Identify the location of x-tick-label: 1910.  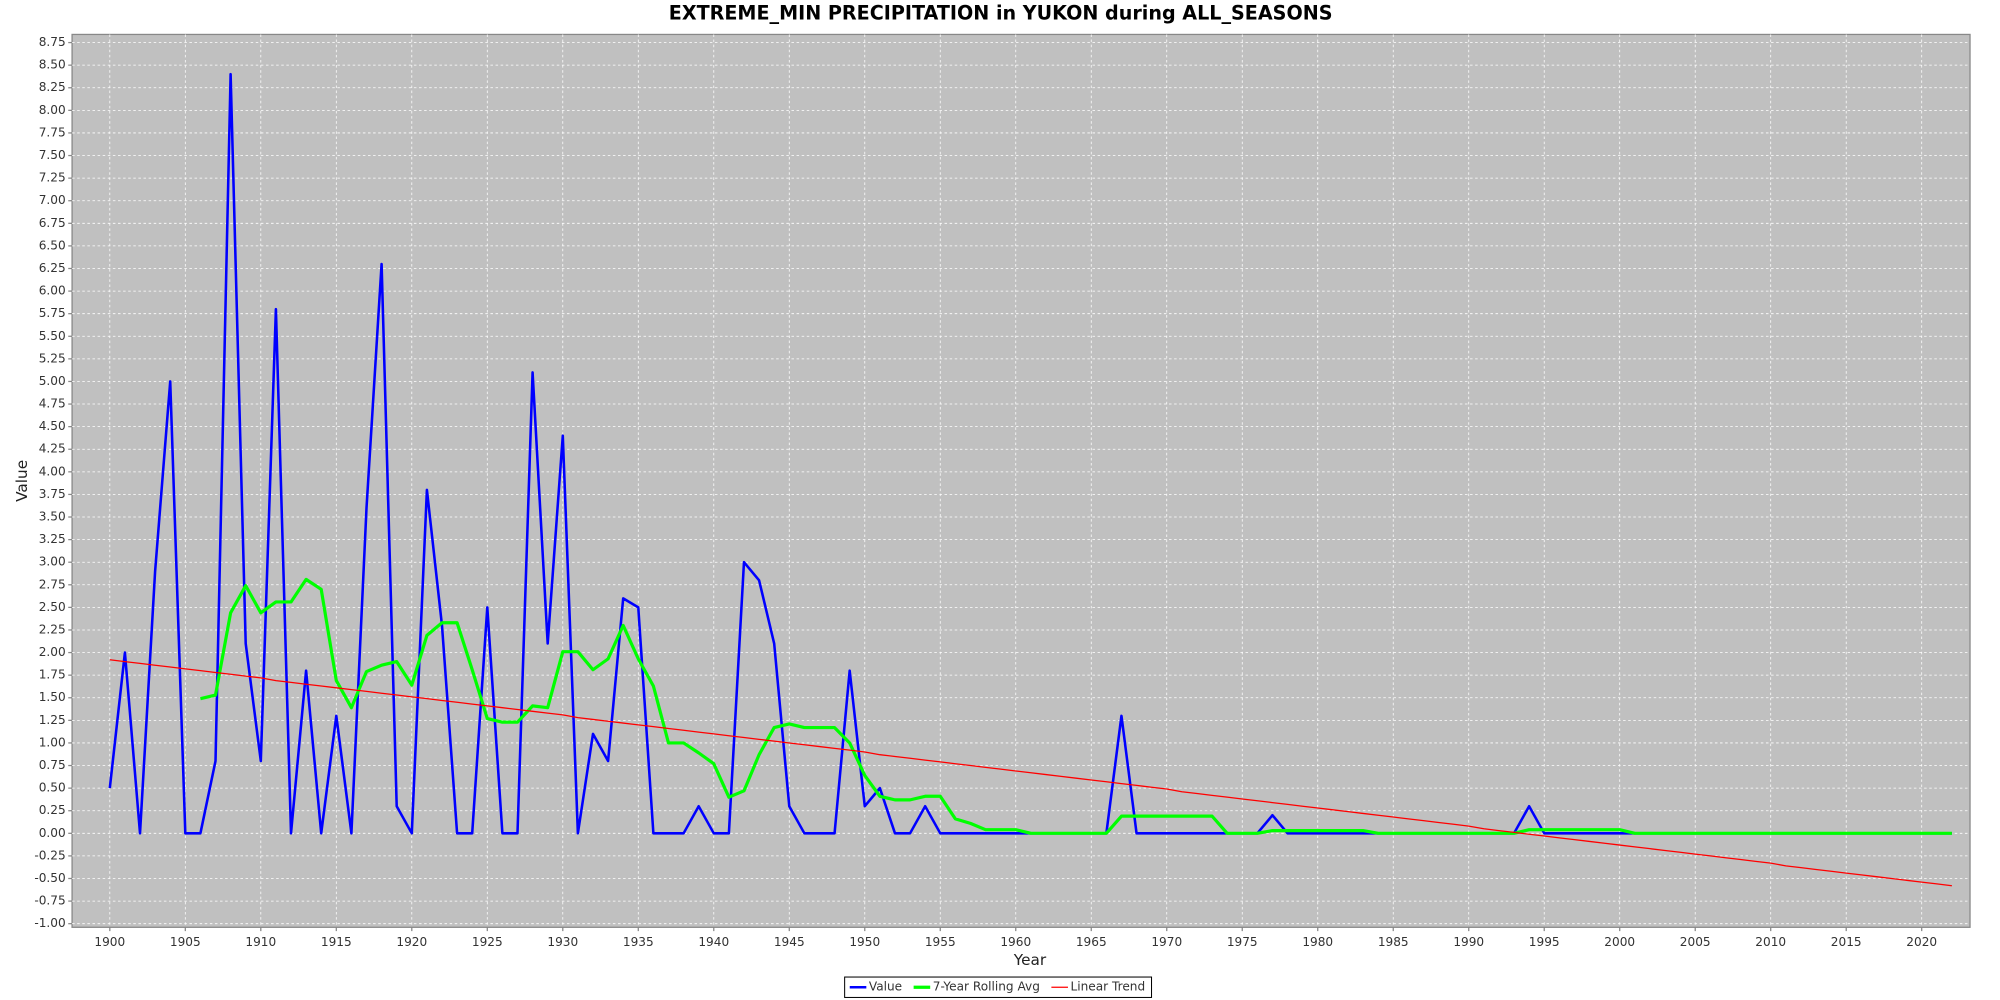
(260, 942).